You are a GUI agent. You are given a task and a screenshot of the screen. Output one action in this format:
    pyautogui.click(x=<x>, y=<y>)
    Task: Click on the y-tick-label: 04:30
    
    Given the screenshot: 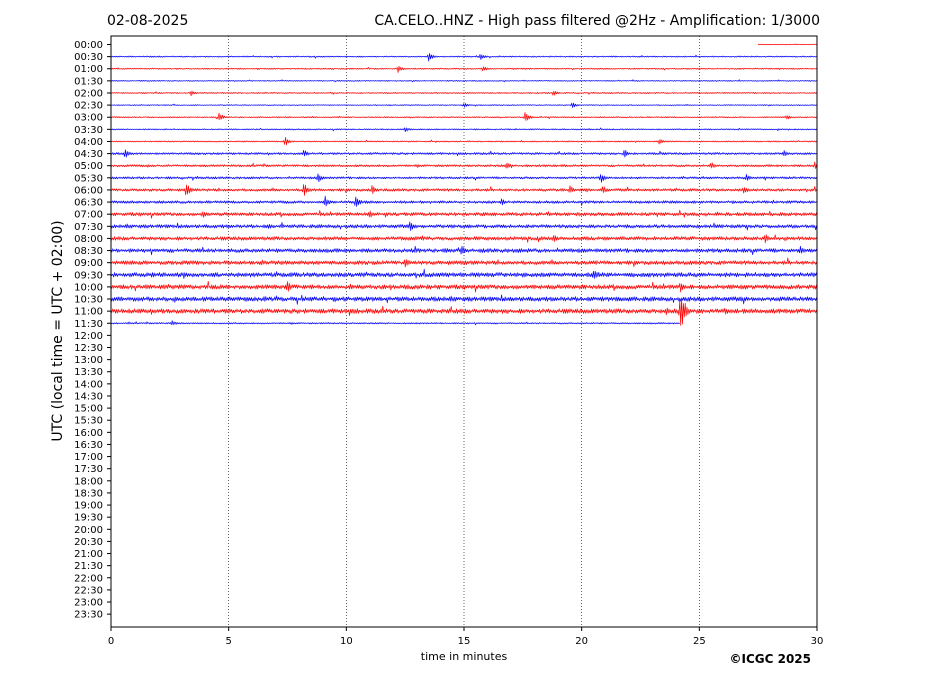 What is the action you would take?
    pyautogui.click(x=88, y=154)
    